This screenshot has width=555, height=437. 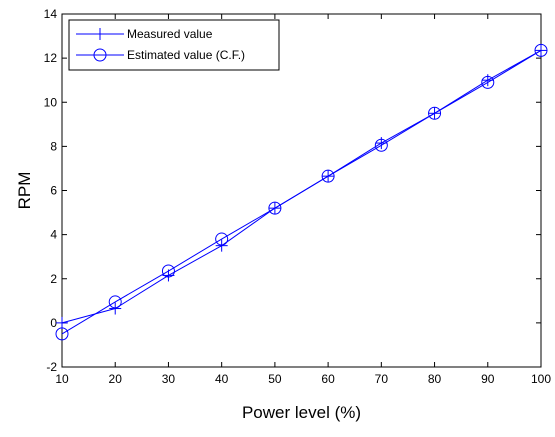 I want to click on x-tick-label: 10, so click(x=62, y=379).